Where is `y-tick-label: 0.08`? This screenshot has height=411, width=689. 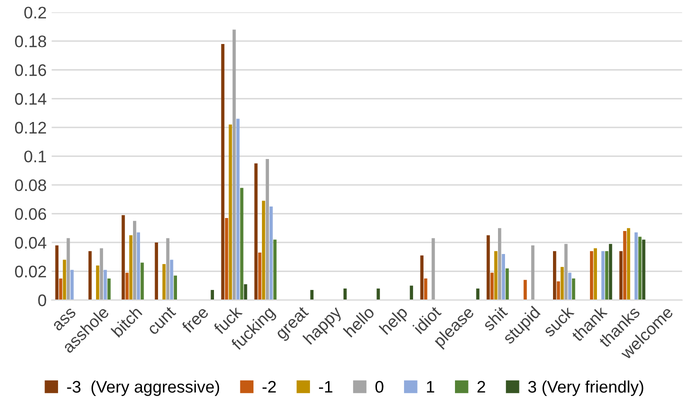
y-tick-label: 0.08 is located at coordinates (30, 185).